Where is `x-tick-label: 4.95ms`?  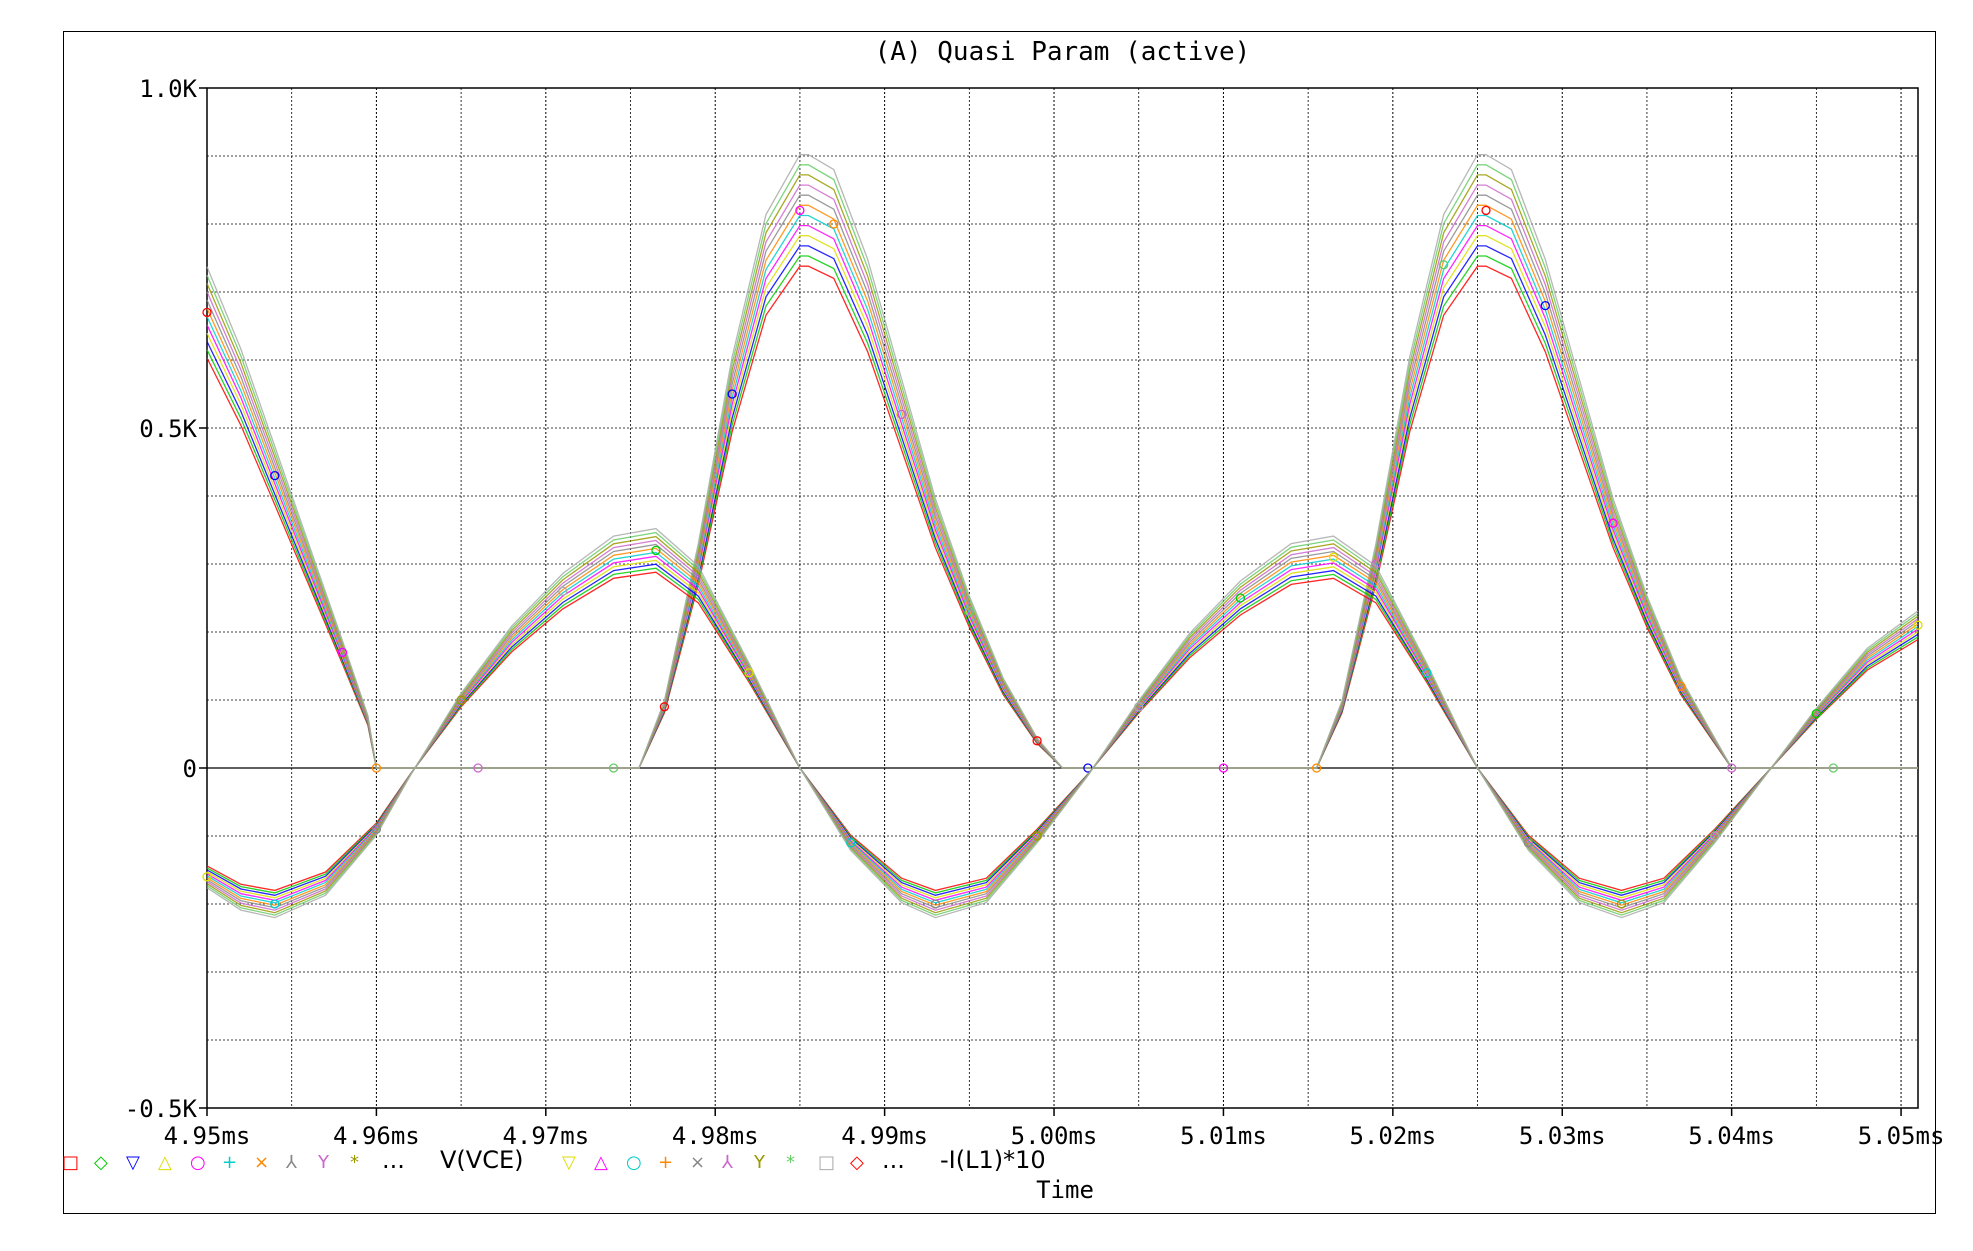 x-tick-label: 4.95ms is located at coordinates (207, 1136).